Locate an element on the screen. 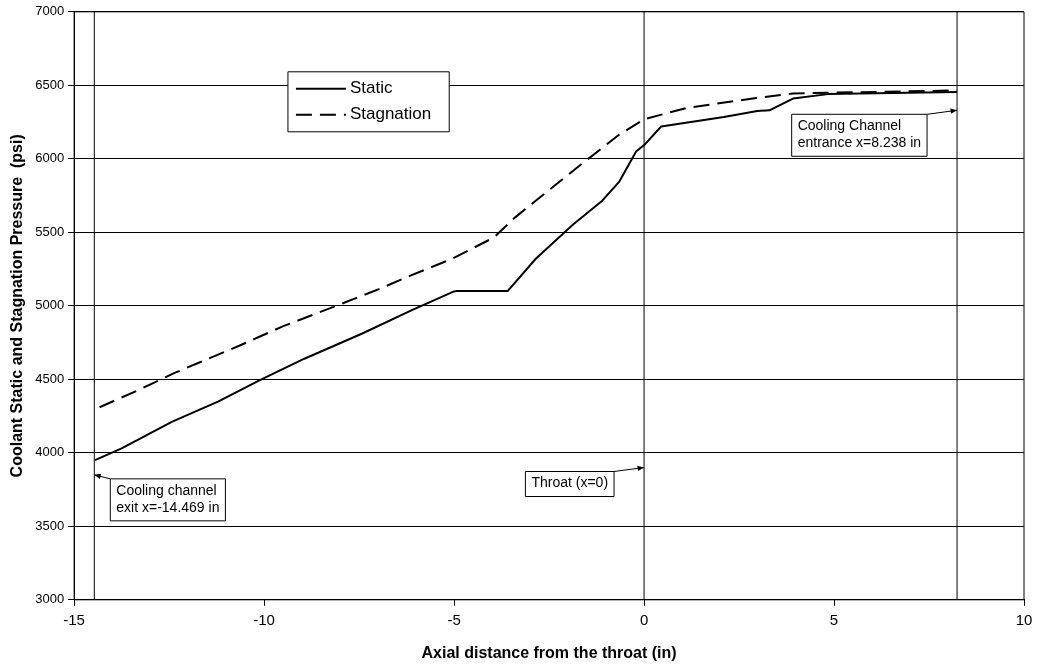  y-tick-label: 4500 is located at coordinates (50, 378).